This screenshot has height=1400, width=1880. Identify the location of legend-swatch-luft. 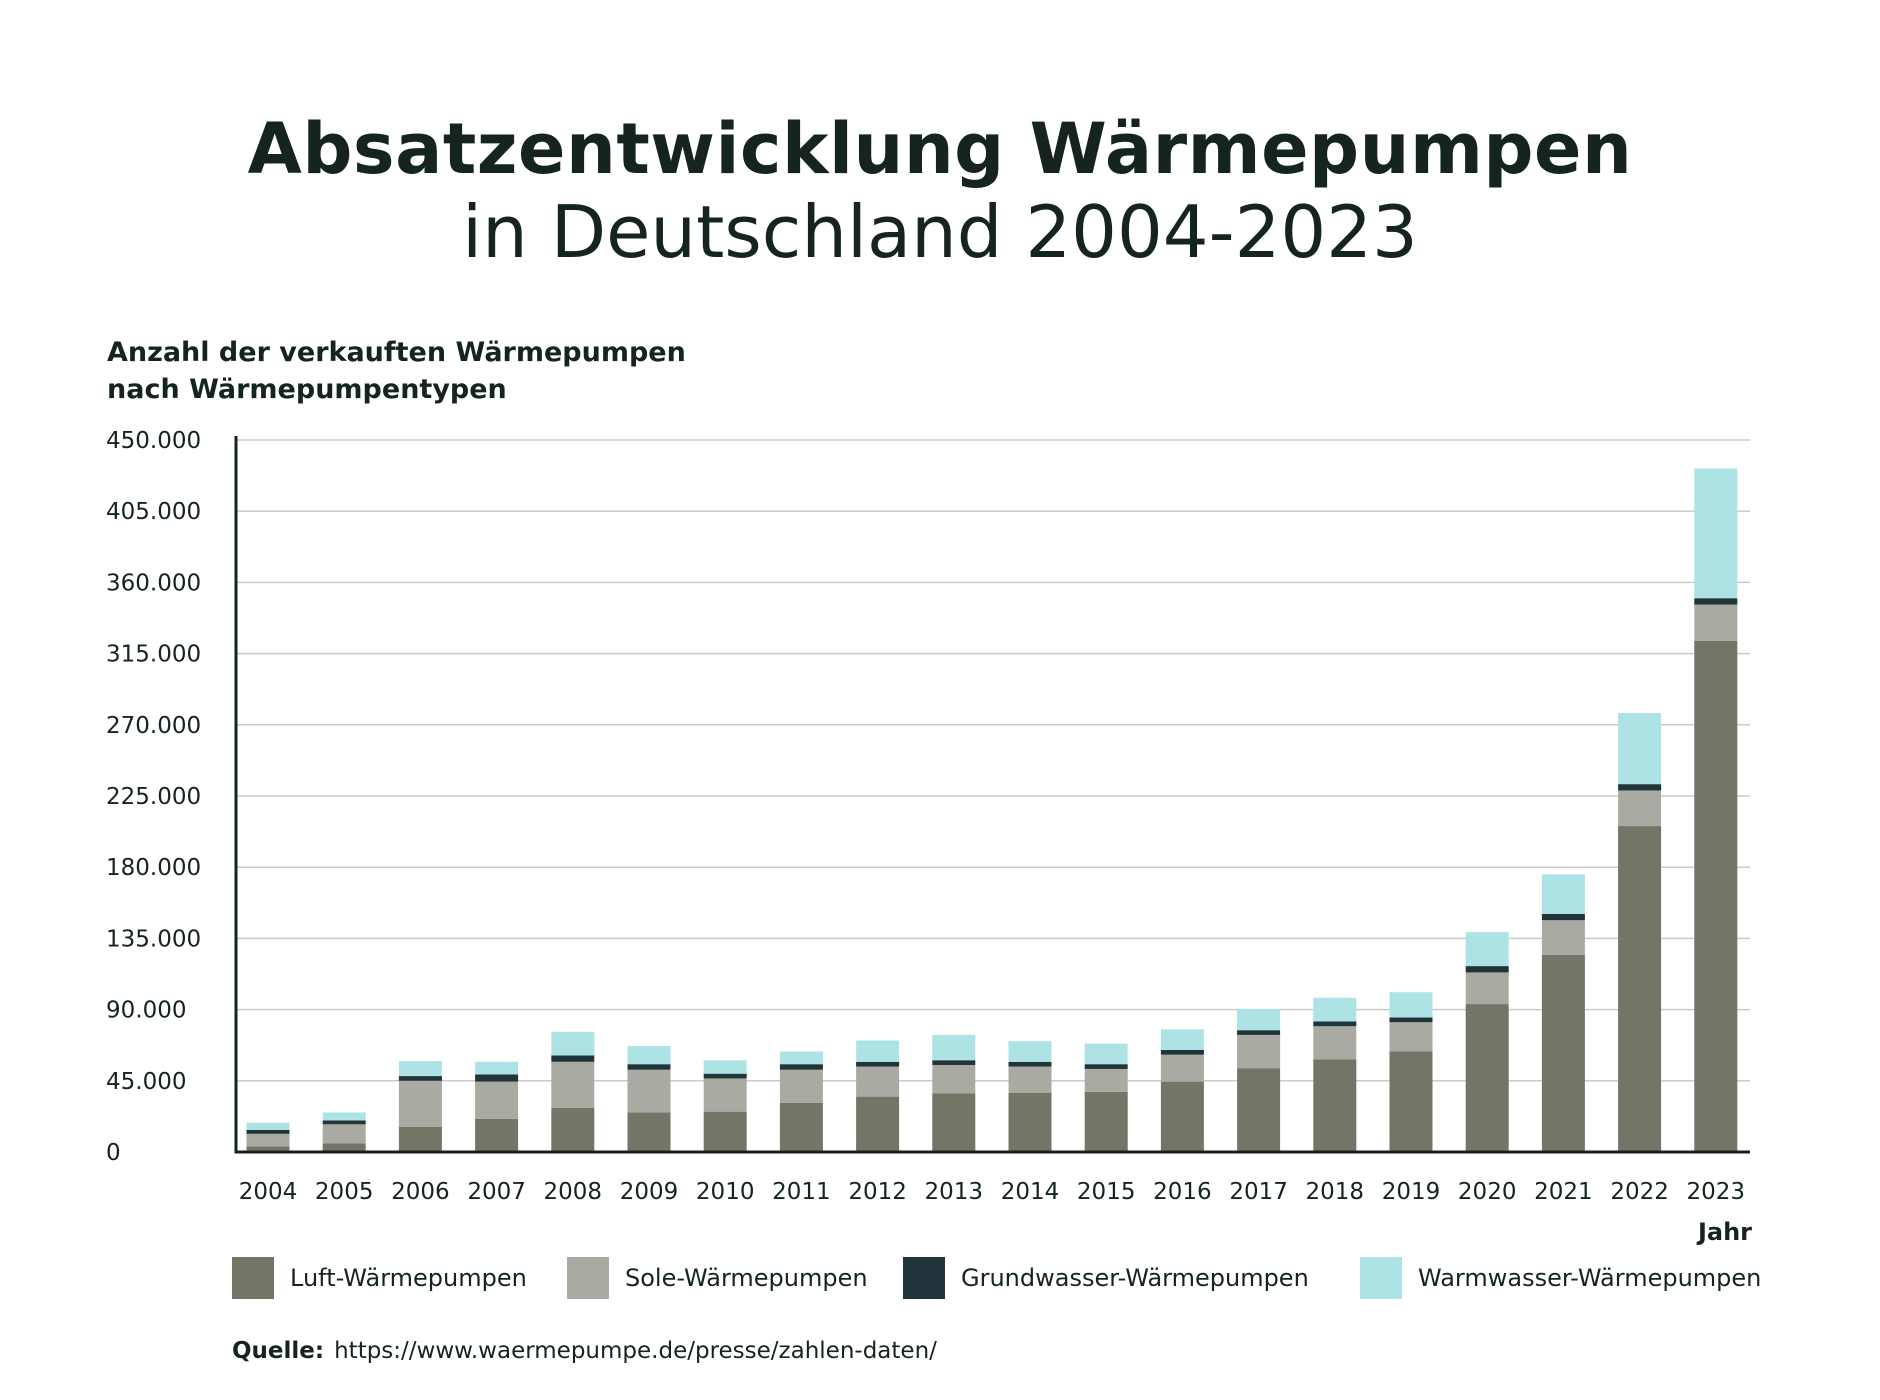
(253, 1278).